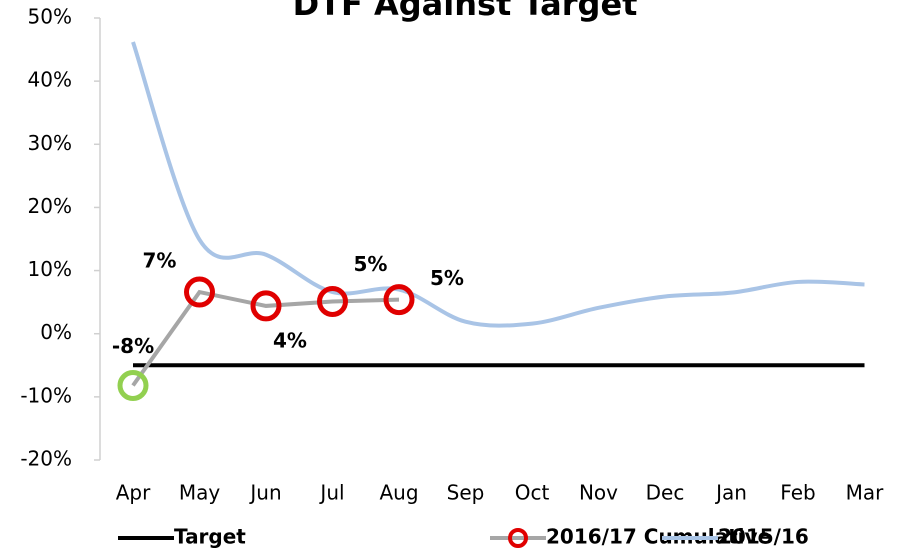 Image resolution: width=908 pixels, height=552 pixels. What do you see at coordinates (50, 80) in the screenshot?
I see `y-tick-label: 40%` at bounding box center [50, 80].